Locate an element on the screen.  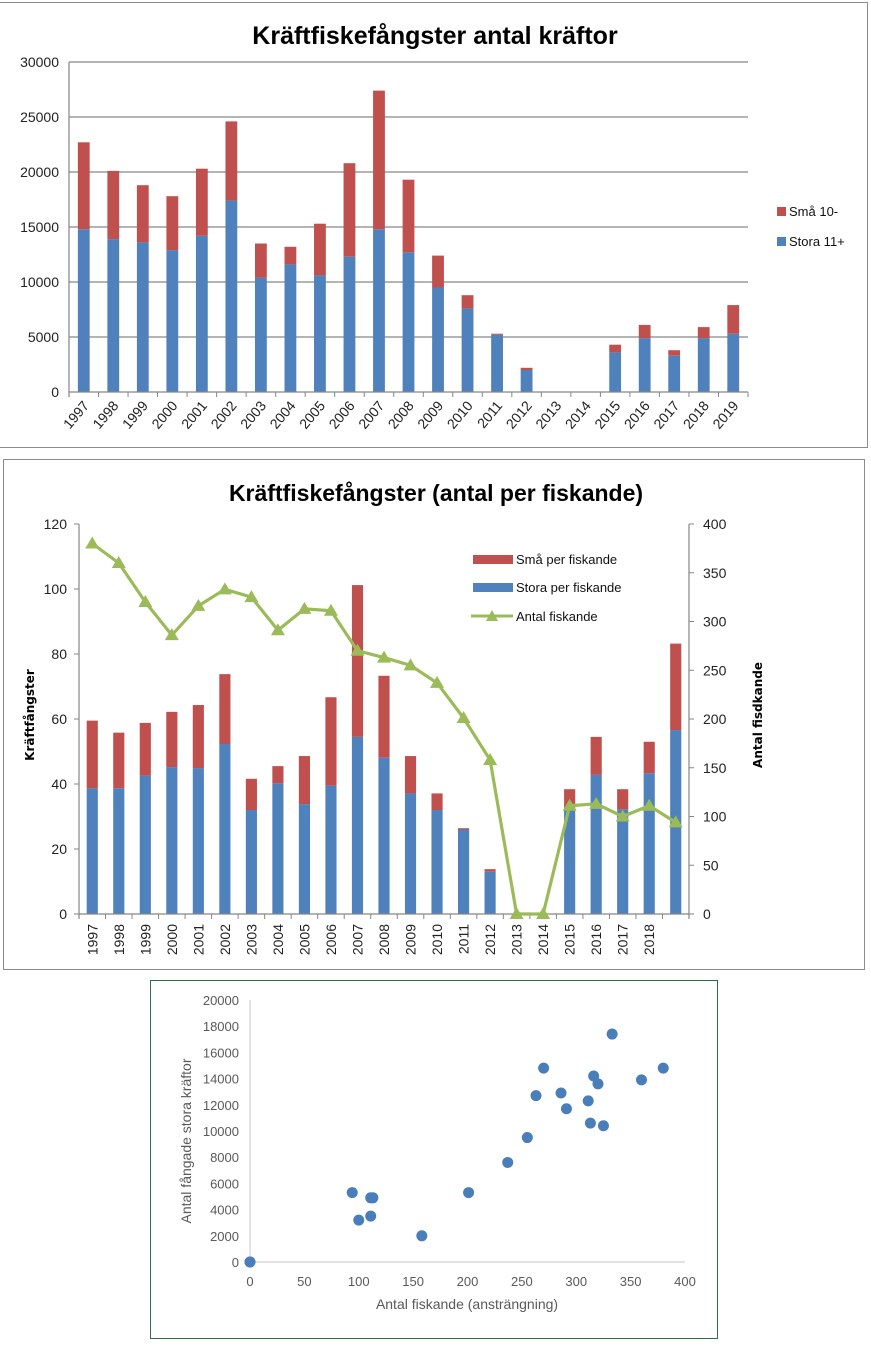
bar-stora-2017 is located at coordinates (674, 373).